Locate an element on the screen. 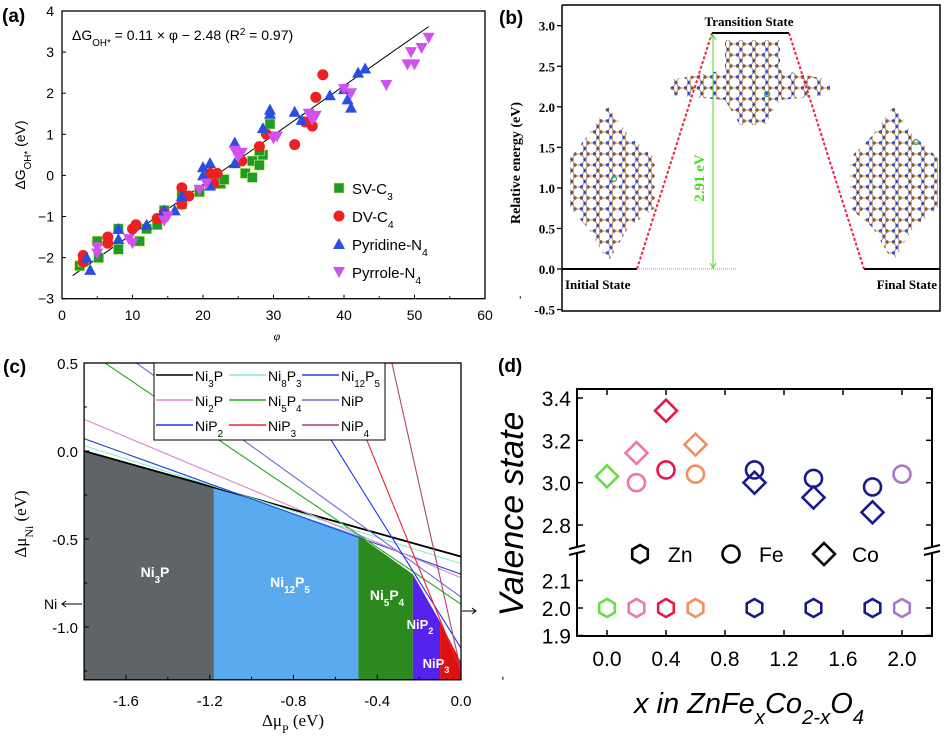 This screenshot has width=945, height=738. y-tick-label: -0.5 is located at coordinates (544, 310).